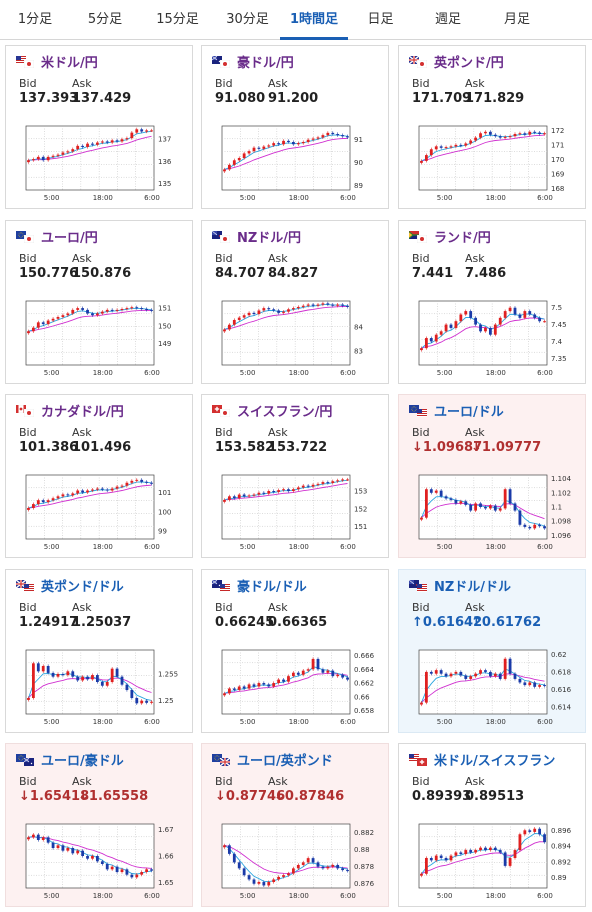 The height and width of the screenshot is (912, 592). What do you see at coordinates (314, 20) in the screenshot?
I see `tab-4: 1時間足` at bounding box center [314, 20].